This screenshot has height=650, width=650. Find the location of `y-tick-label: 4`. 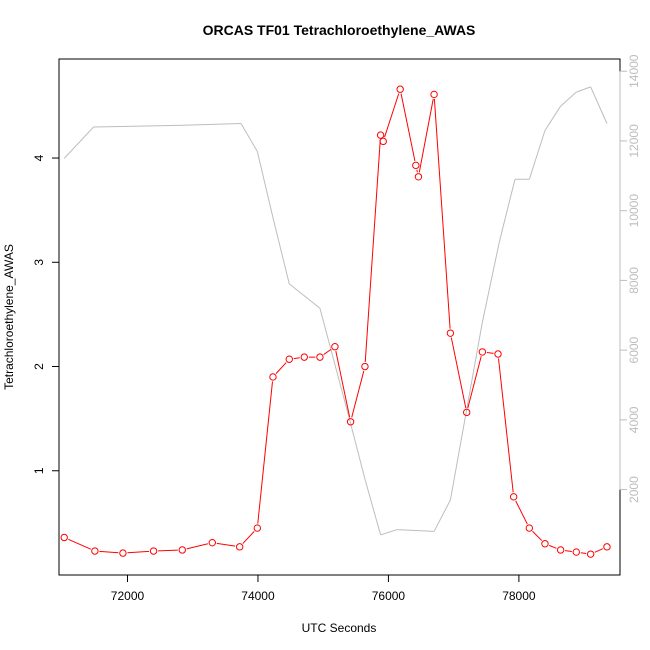

y-tick-label: 4 is located at coordinates (39, 157).